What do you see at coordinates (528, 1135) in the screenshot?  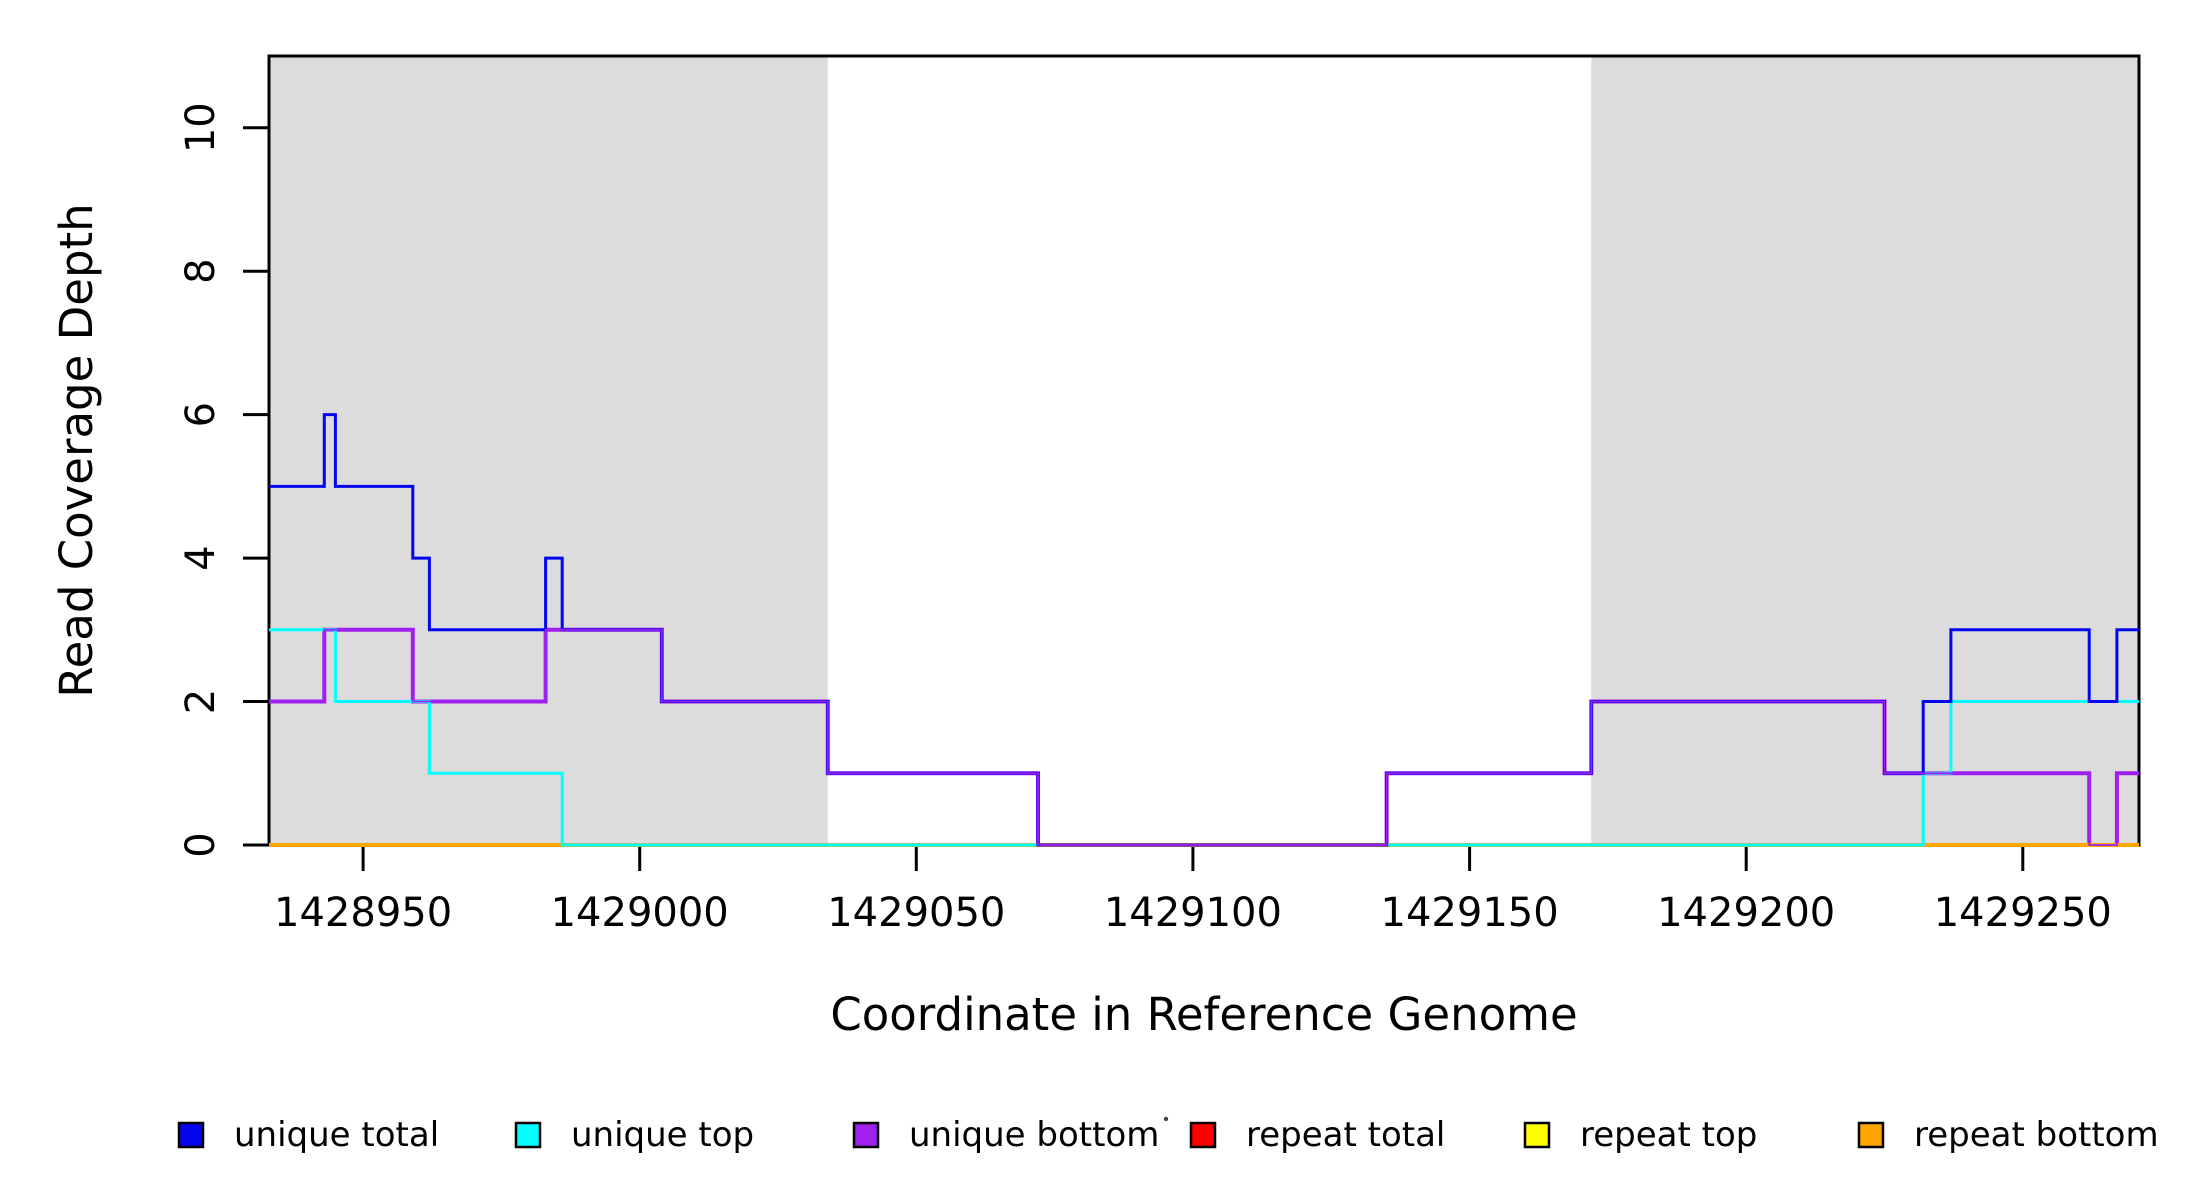 I see `legend-swatch-unique-top` at bounding box center [528, 1135].